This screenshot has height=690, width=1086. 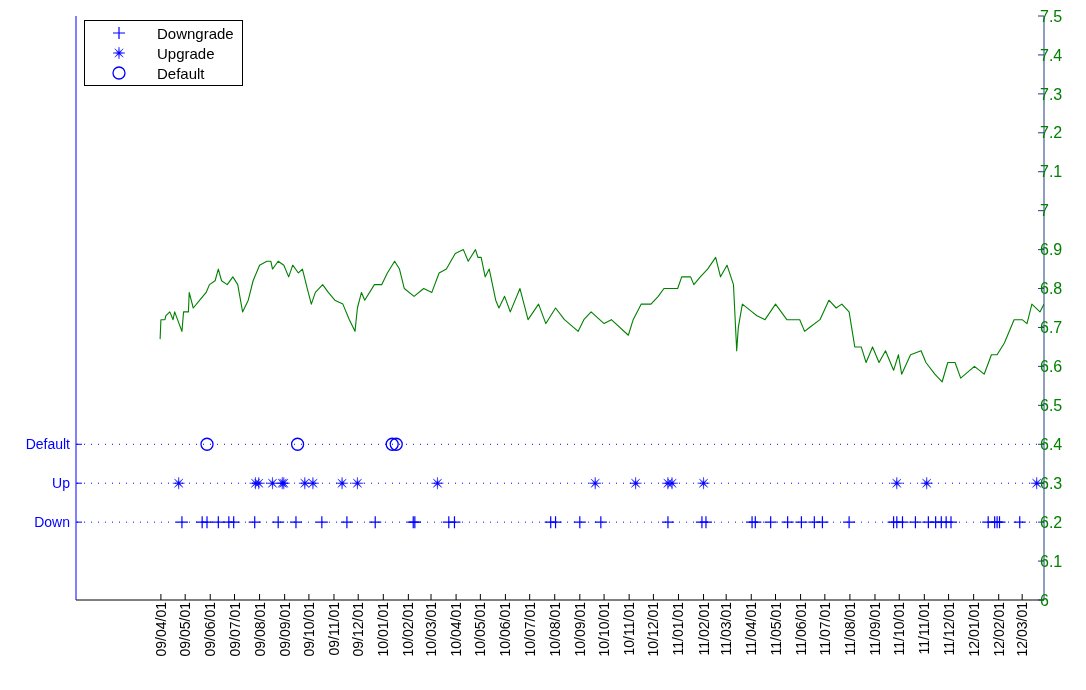 I want to click on y-tick-label: 6.9, so click(x=1051, y=250).